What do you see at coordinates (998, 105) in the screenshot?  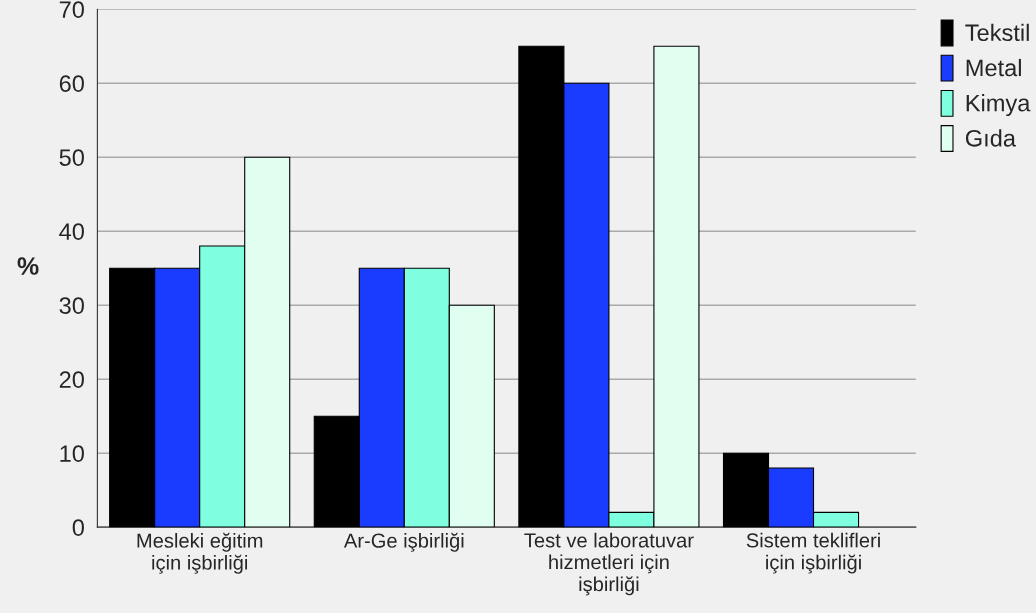 I see `legend-label: Kimya` at bounding box center [998, 105].